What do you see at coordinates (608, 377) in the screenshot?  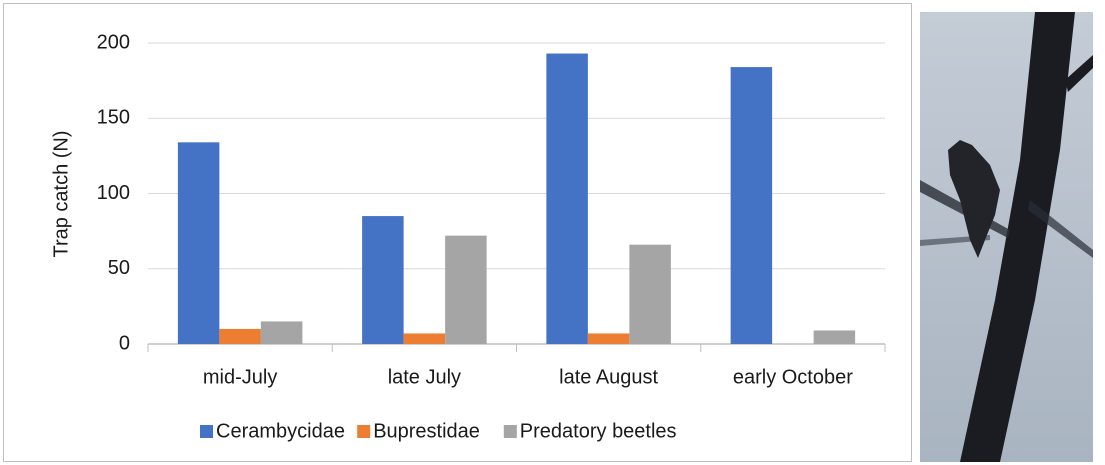 I see `x-tick-label: late August` at bounding box center [608, 377].